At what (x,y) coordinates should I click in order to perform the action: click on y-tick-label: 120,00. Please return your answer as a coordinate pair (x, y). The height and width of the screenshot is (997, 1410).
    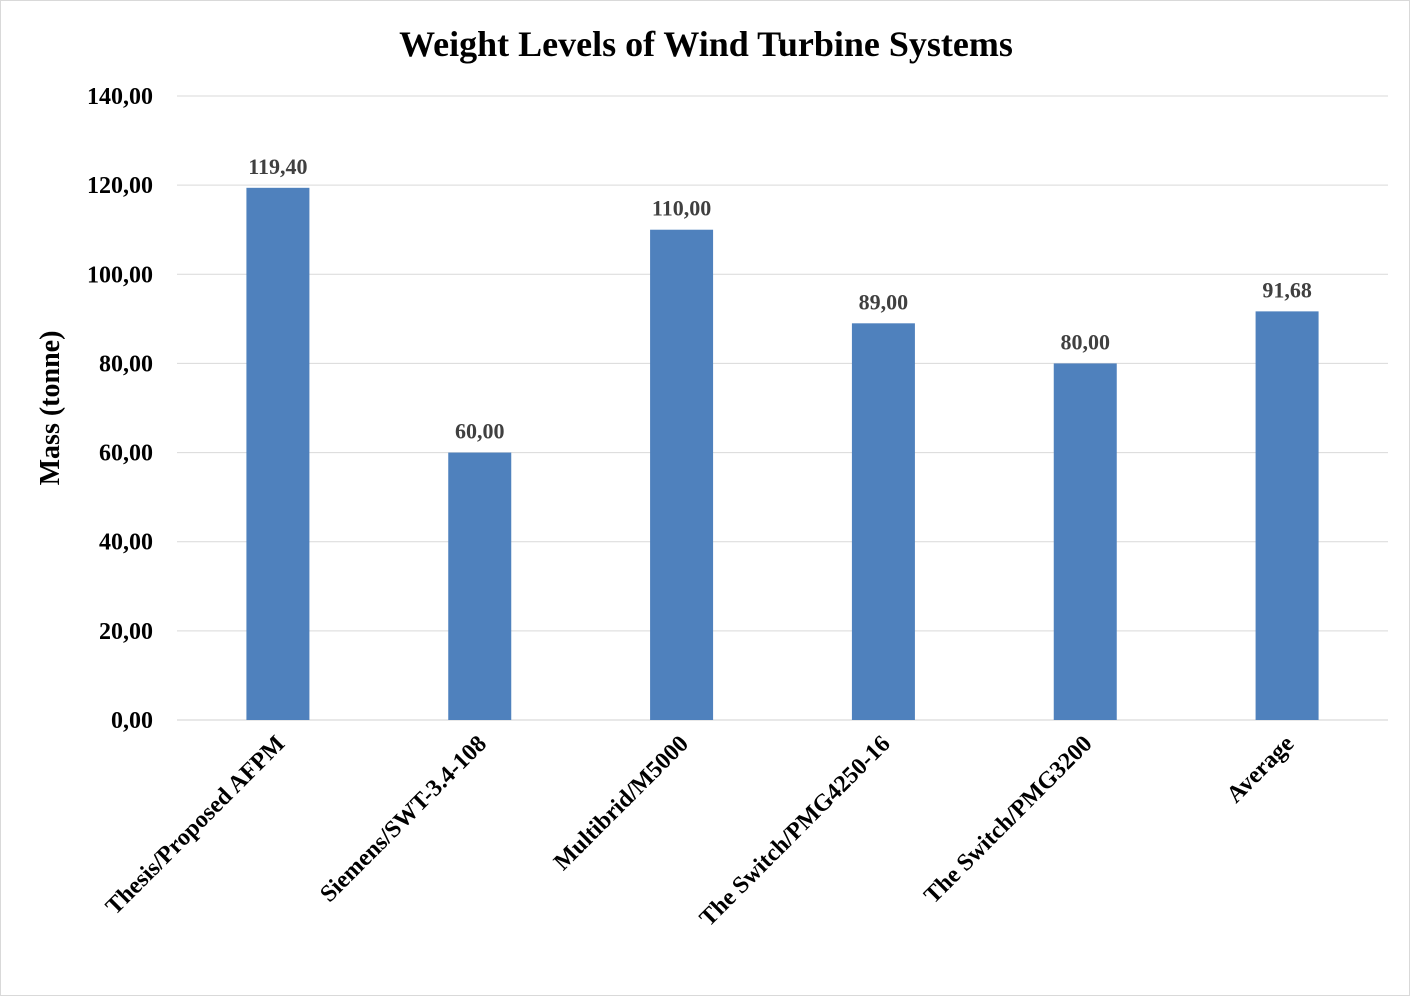
    Looking at the image, I should click on (120, 186).